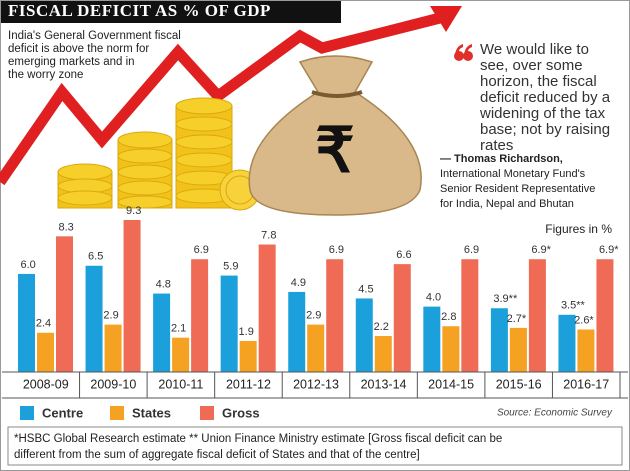 Image resolution: width=630 pixels, height=471 pixels. Describe the element at coordinates (159, 154) in the screenshot. I see `coins` at that location.